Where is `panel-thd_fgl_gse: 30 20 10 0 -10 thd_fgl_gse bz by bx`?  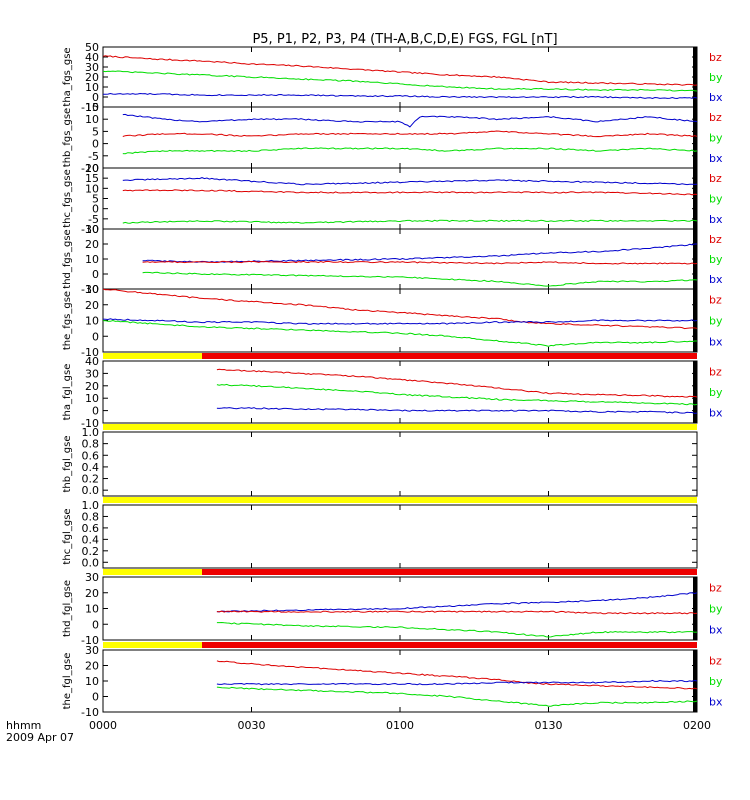 panel-thd_fgl_gse: 30 20 10 0 -10 thd_fgl_gse bz by bx is located at coordinates (392, 608).